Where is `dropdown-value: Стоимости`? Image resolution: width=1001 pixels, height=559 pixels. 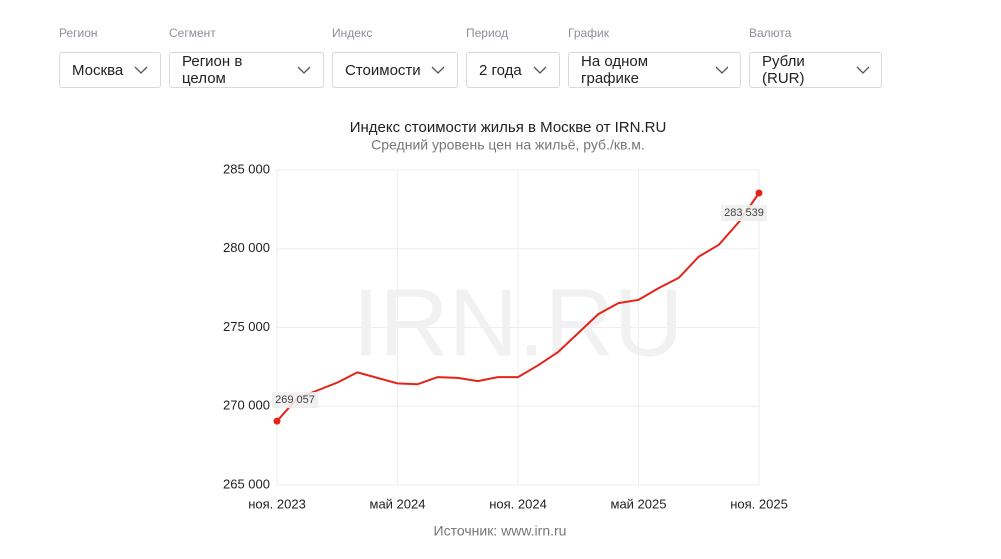
dropdown-value: Стоимости is located at coordinates (383, 70).